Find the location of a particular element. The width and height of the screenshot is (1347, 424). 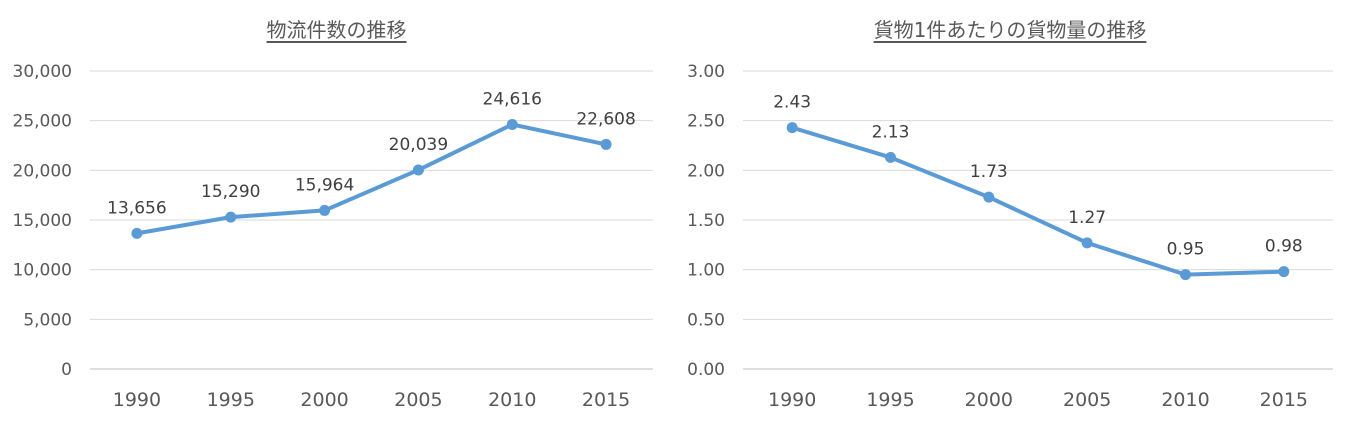

data-label: 1.73 is located at coordinates (989, 172).